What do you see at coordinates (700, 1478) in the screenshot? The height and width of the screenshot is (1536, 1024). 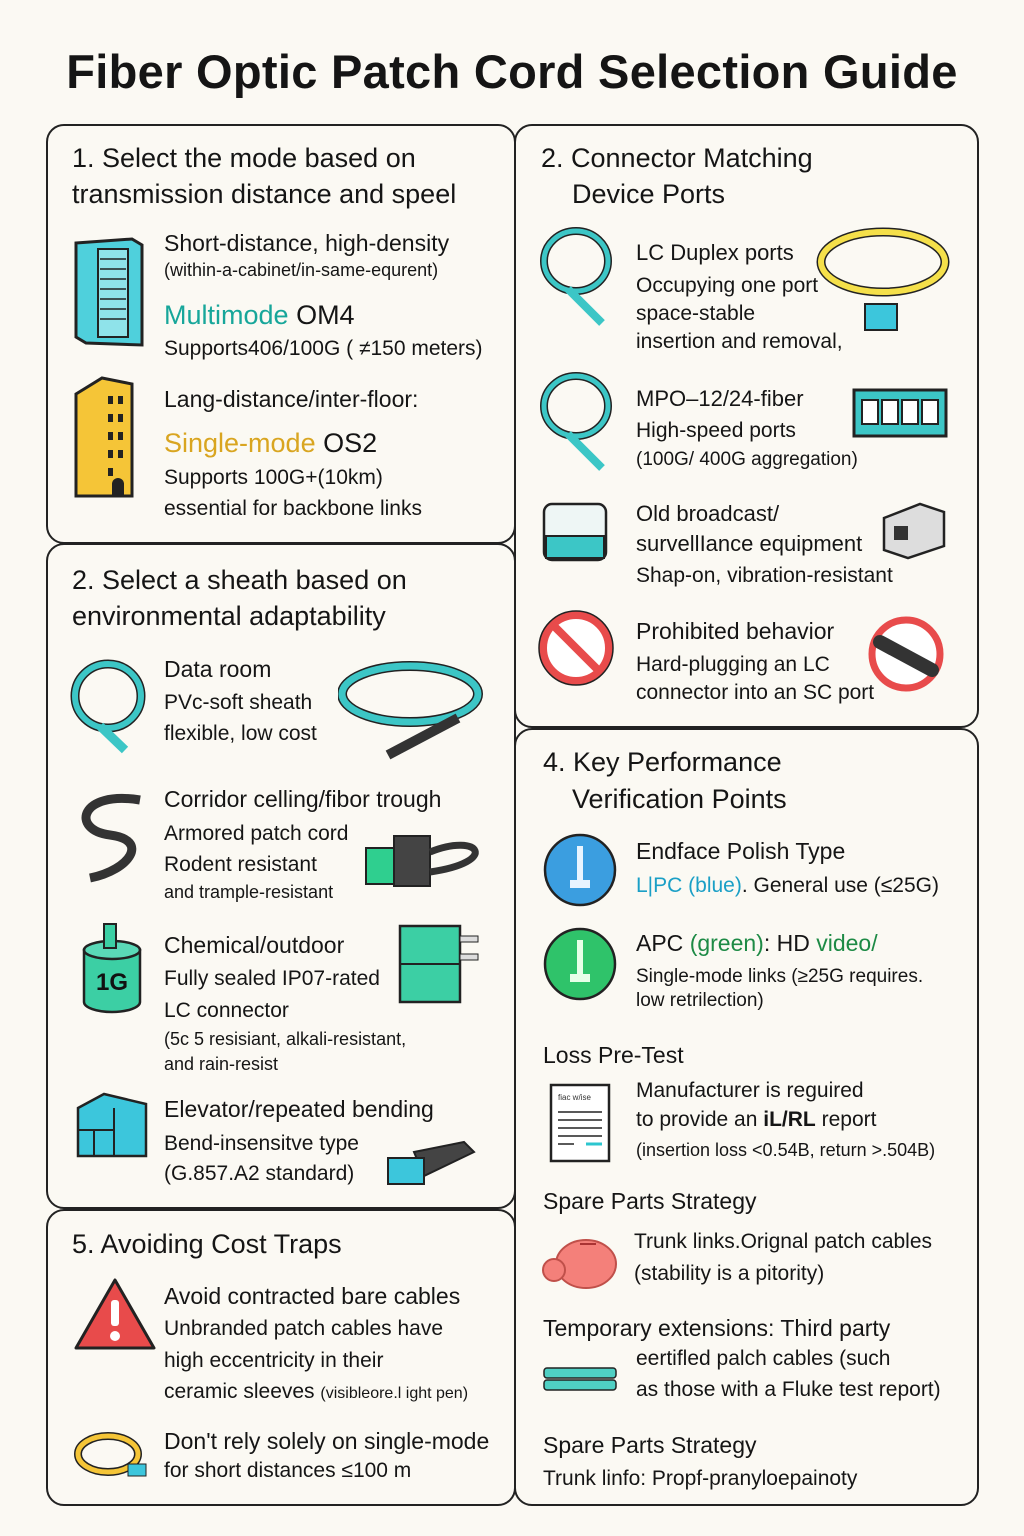 I see `spare-desc: Trunk linfo: Propf-pranyloepainoty` at bounding box center [700, 1478].